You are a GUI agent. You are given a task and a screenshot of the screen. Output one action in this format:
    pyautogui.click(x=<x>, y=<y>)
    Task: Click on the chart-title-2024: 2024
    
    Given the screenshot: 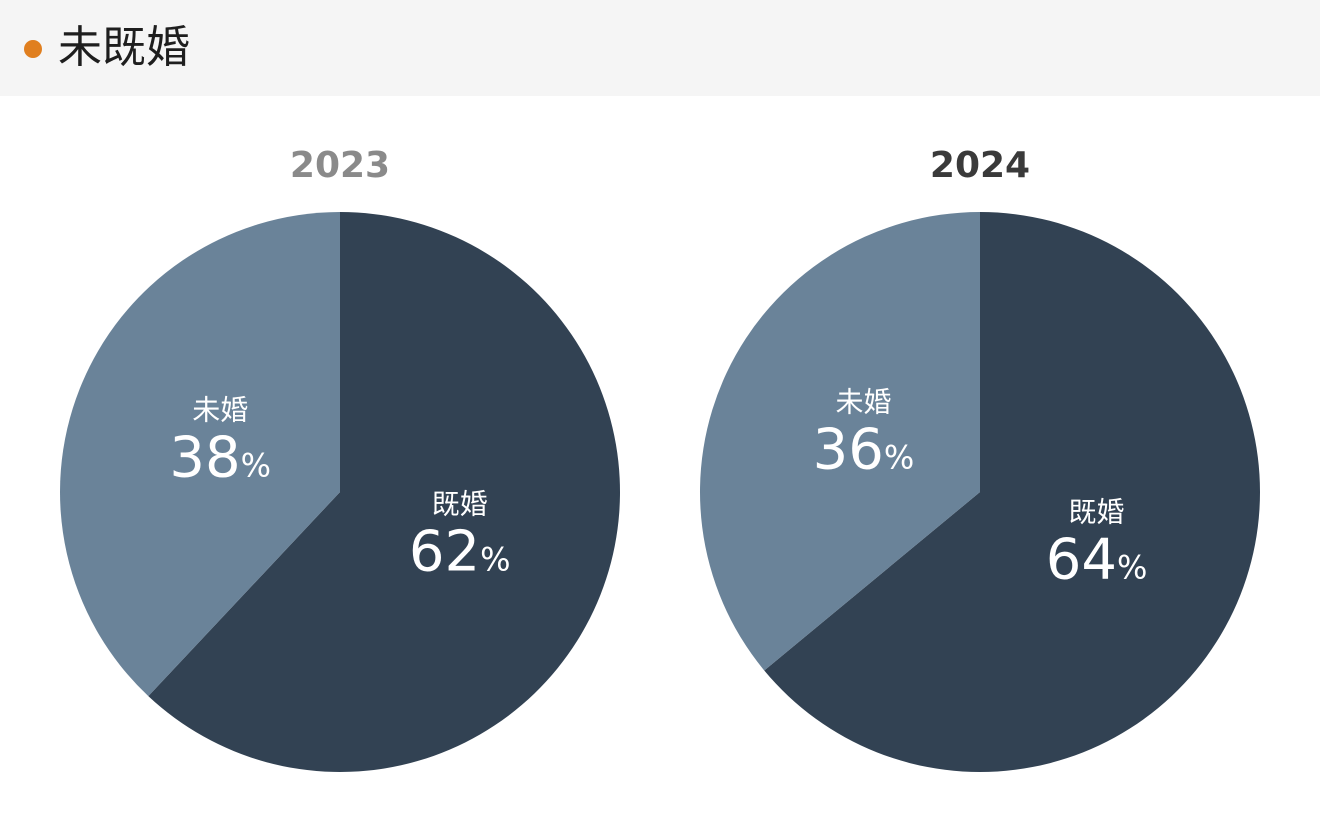 What is the action you would take?
    pyautogui.click(x=980, y=165)
    